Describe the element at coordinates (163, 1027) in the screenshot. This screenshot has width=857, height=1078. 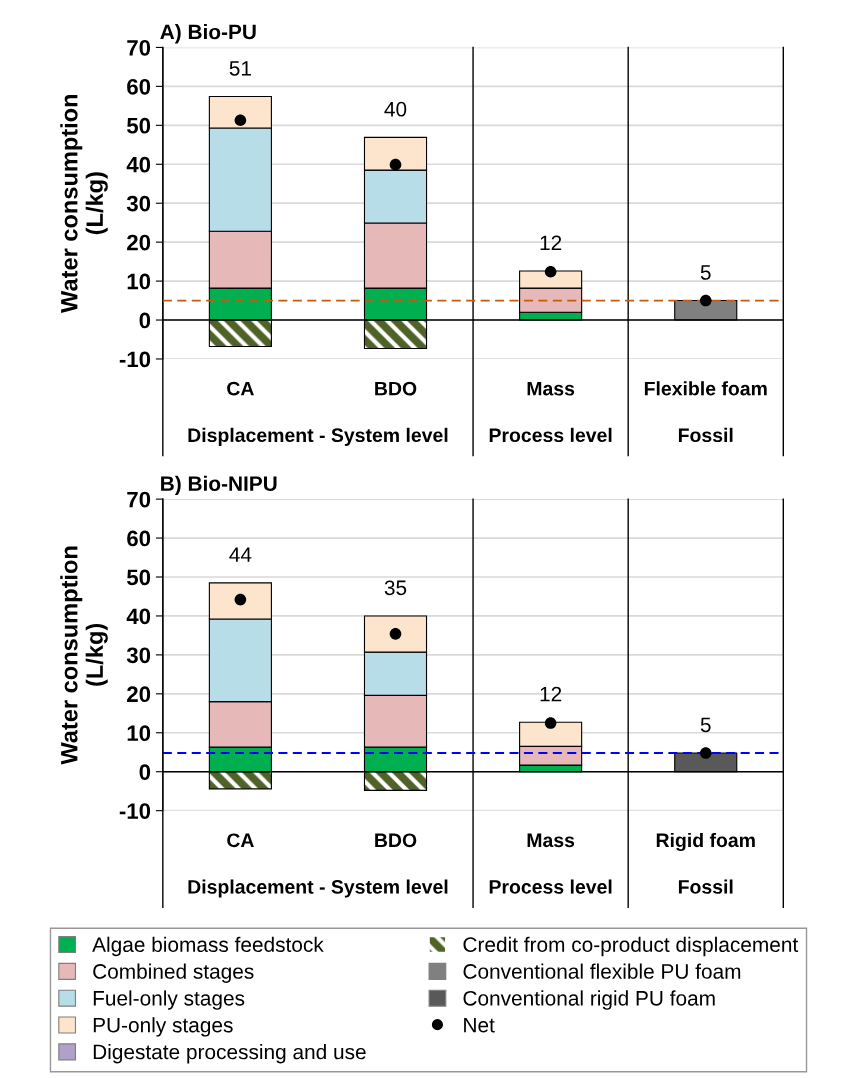
I see `legend-label: PU-only stages` at that location.